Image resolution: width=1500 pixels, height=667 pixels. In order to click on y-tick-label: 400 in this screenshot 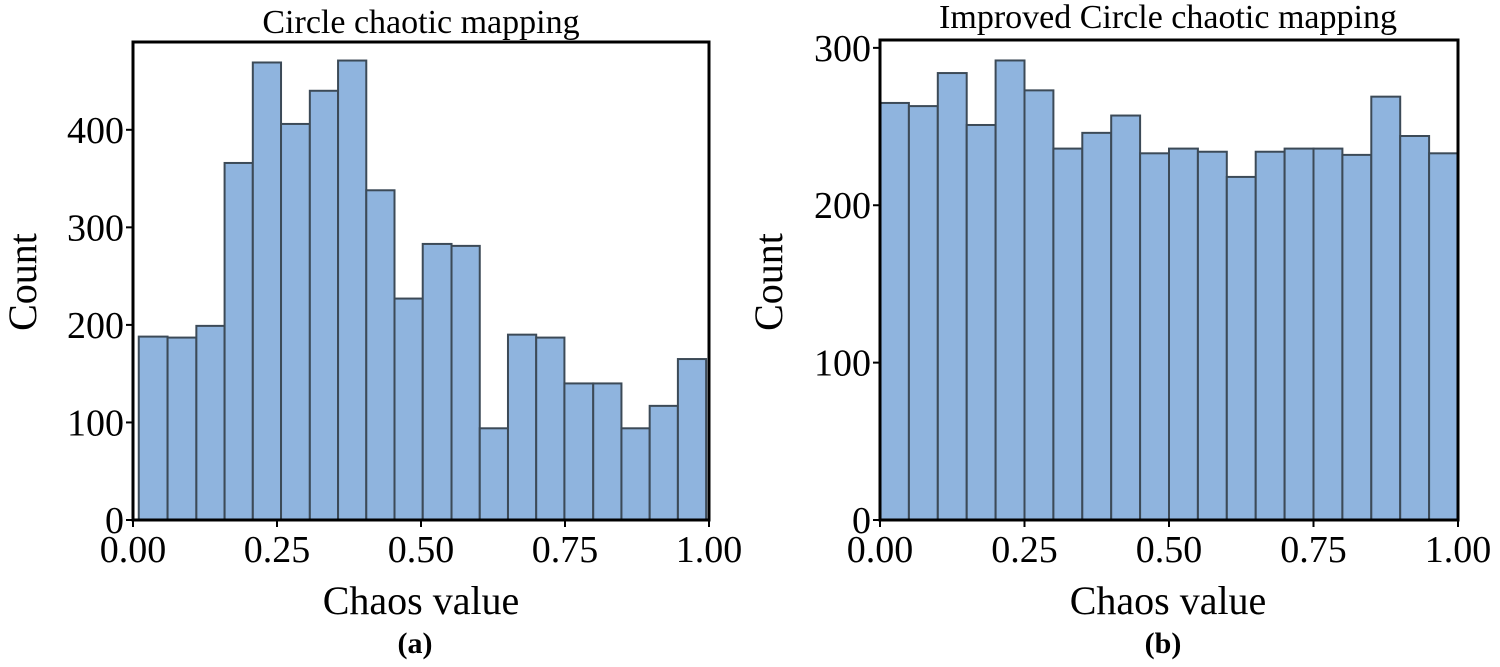, I will do `click(95, 131)`.